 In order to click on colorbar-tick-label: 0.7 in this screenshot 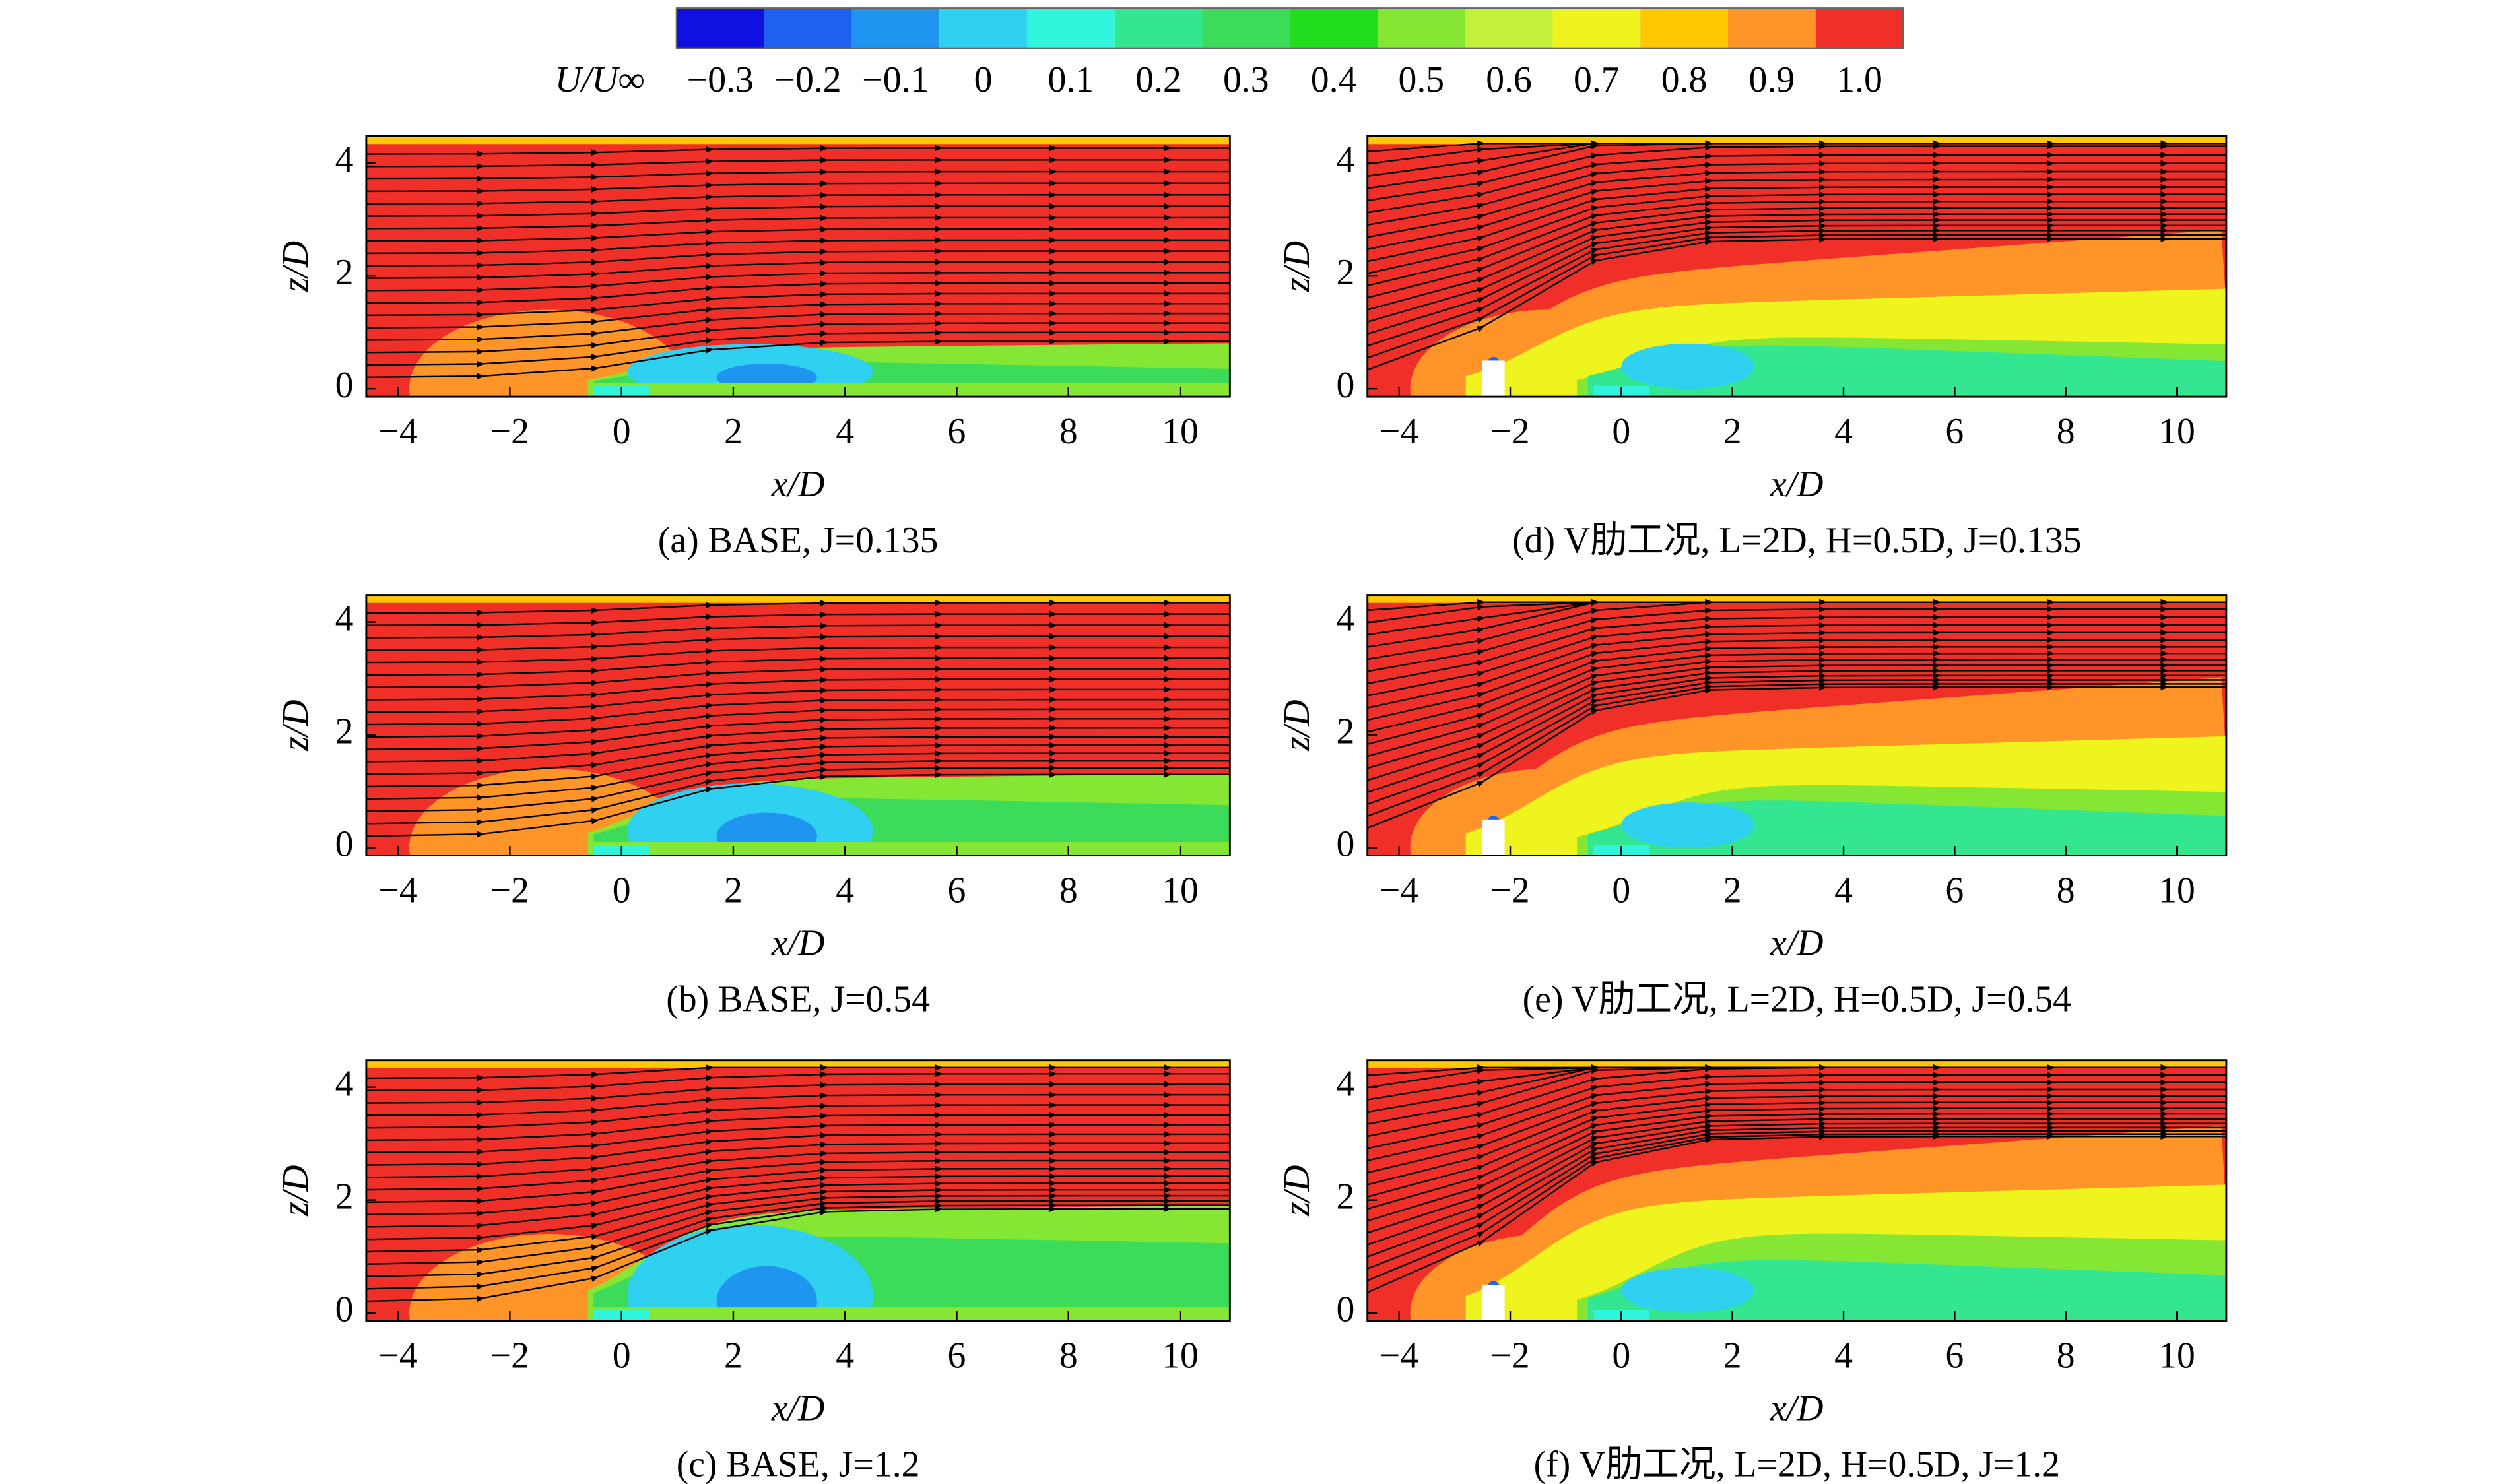, I will do `click(1597, 79)`.